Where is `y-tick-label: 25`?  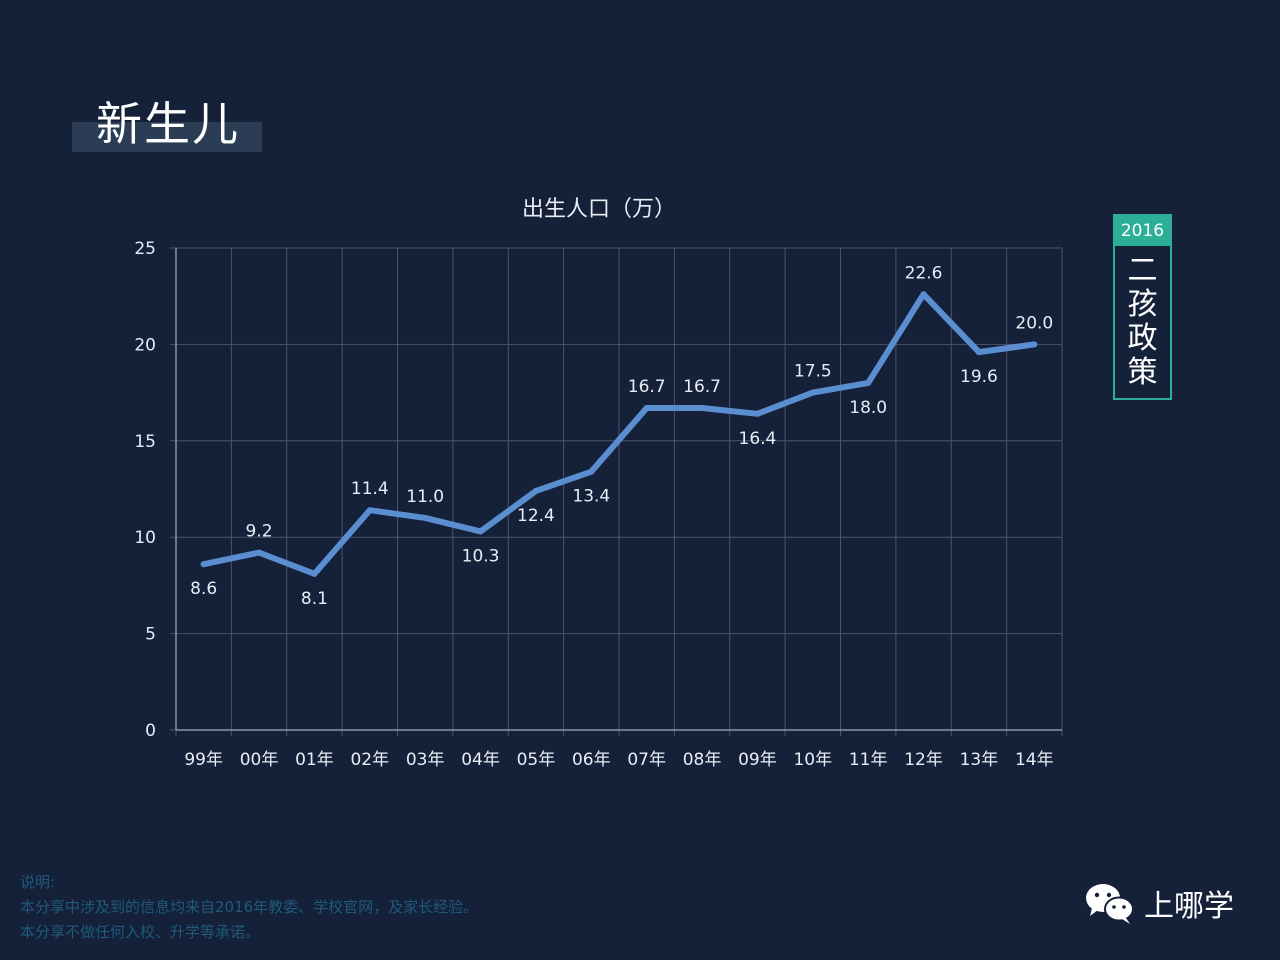
y-tick-label: 25 is located at coordinates (145, 249).